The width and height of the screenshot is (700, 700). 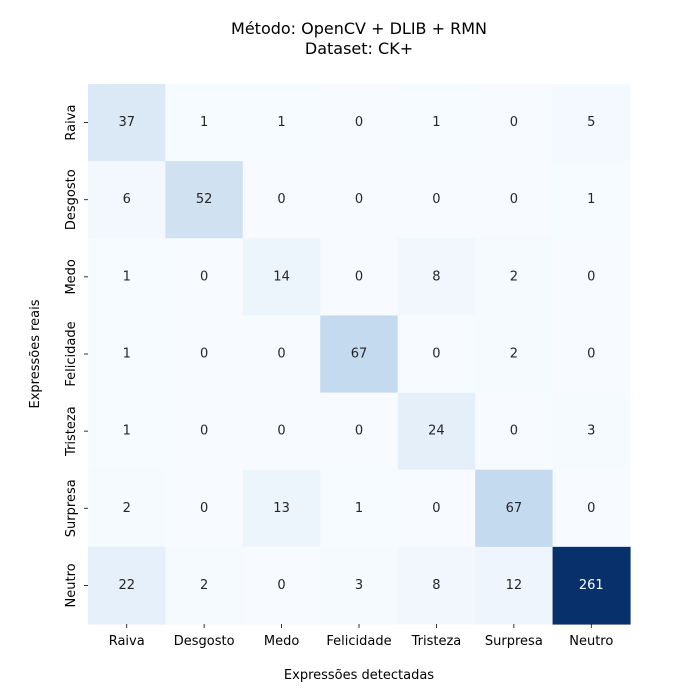 What do you see at coordinates (71, 431) in the screenshot?
I see `y-tick-label: Tristeza` at bounding box center [71, 431].